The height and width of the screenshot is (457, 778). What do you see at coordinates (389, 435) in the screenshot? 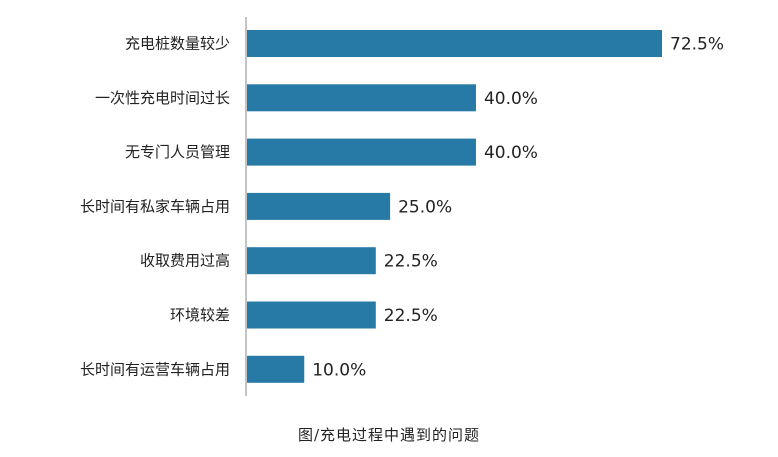
I see `chart-caption: 图/充电过程中遇到的问题` at bounding box center [389, 435].